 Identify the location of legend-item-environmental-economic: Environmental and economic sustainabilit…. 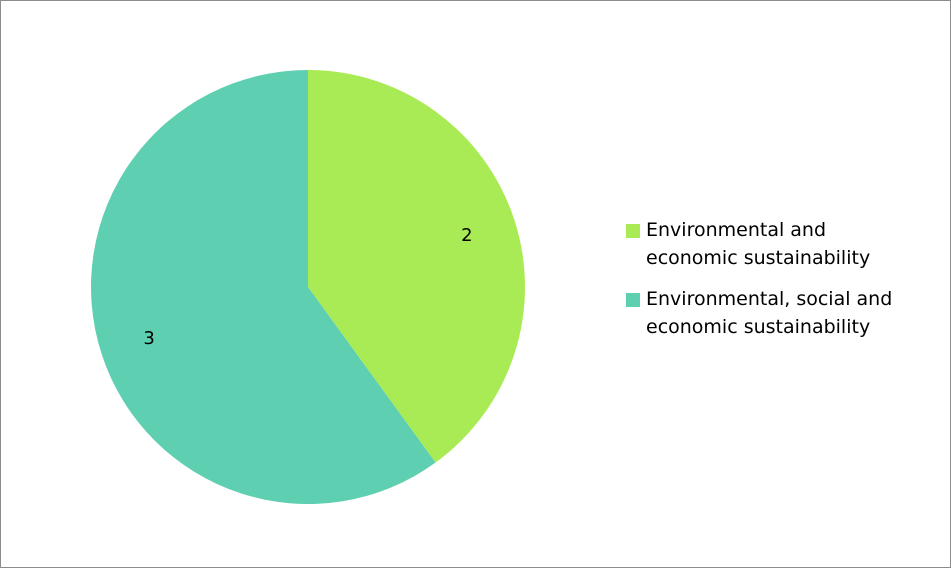
(786, 244).